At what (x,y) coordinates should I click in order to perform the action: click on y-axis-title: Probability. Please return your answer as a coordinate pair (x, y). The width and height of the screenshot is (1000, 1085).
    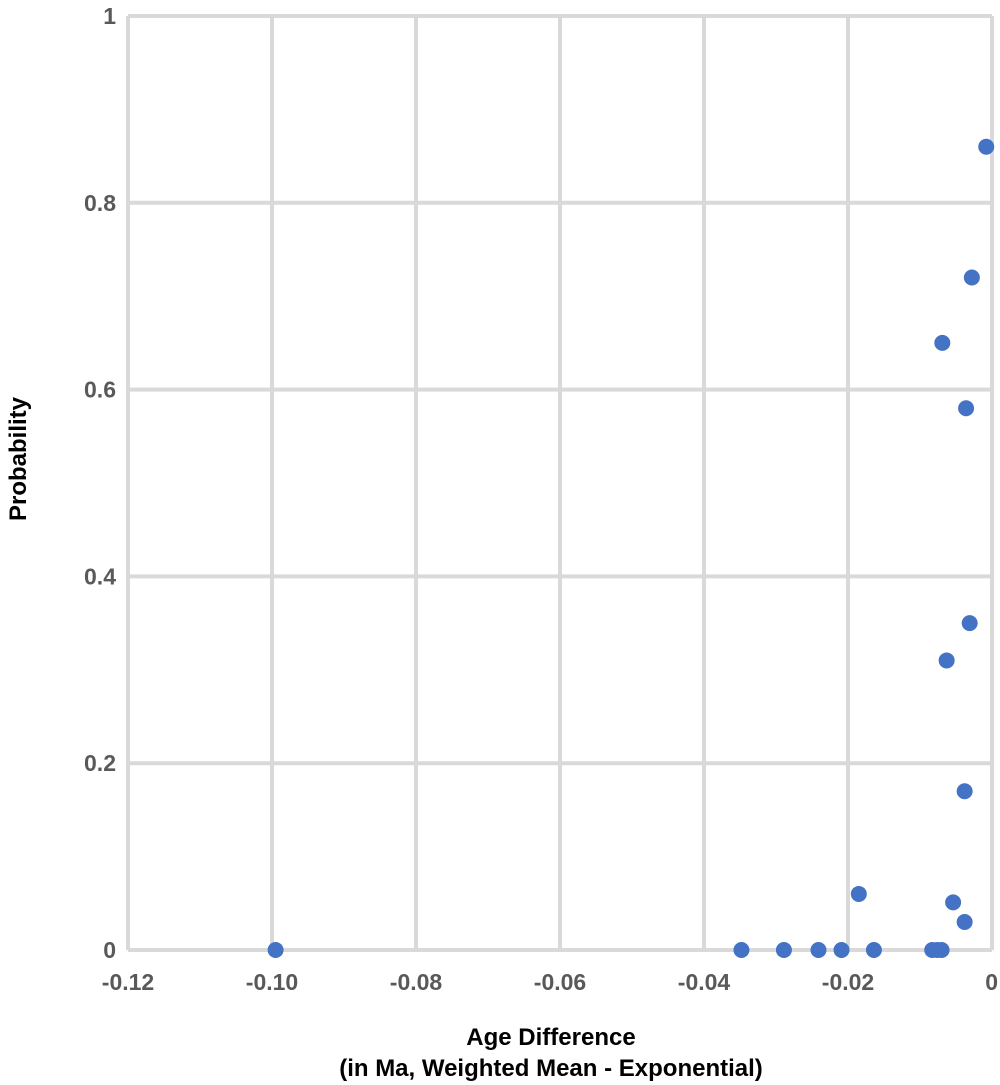
    Looking at the image, I should click on (18, 458).